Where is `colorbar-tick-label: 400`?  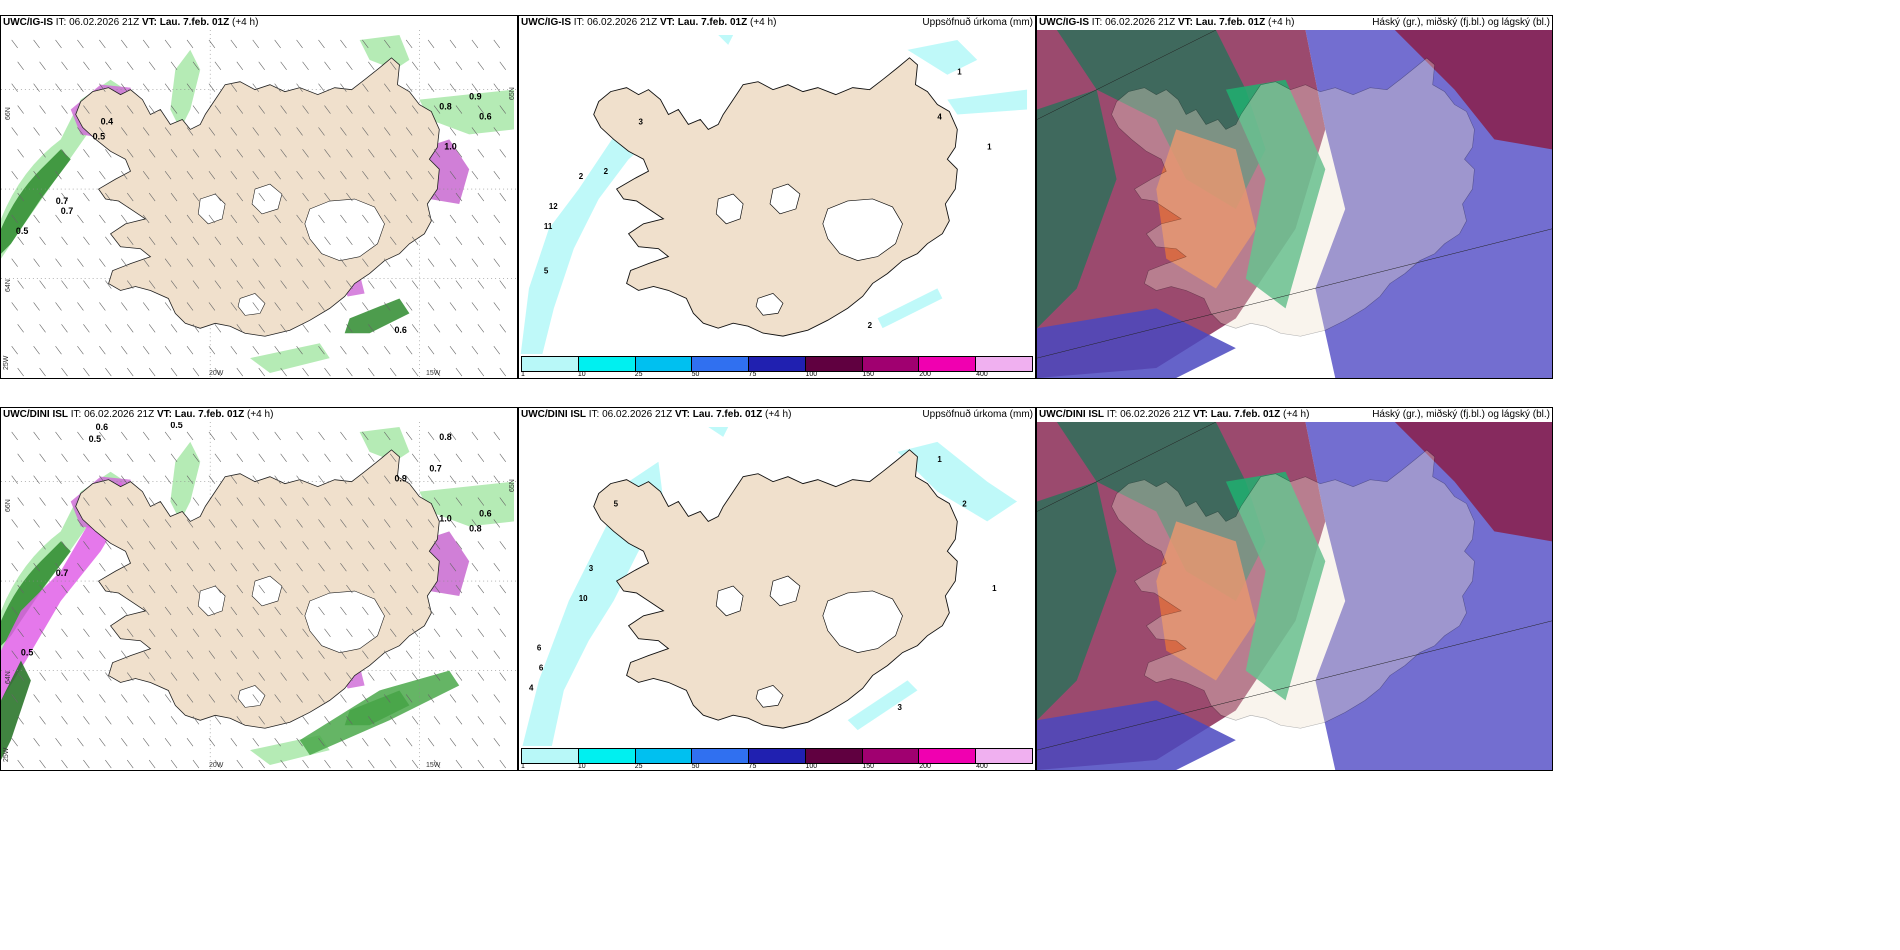 colorbar-tick-label: 400 is located at coordinates (982, 766).